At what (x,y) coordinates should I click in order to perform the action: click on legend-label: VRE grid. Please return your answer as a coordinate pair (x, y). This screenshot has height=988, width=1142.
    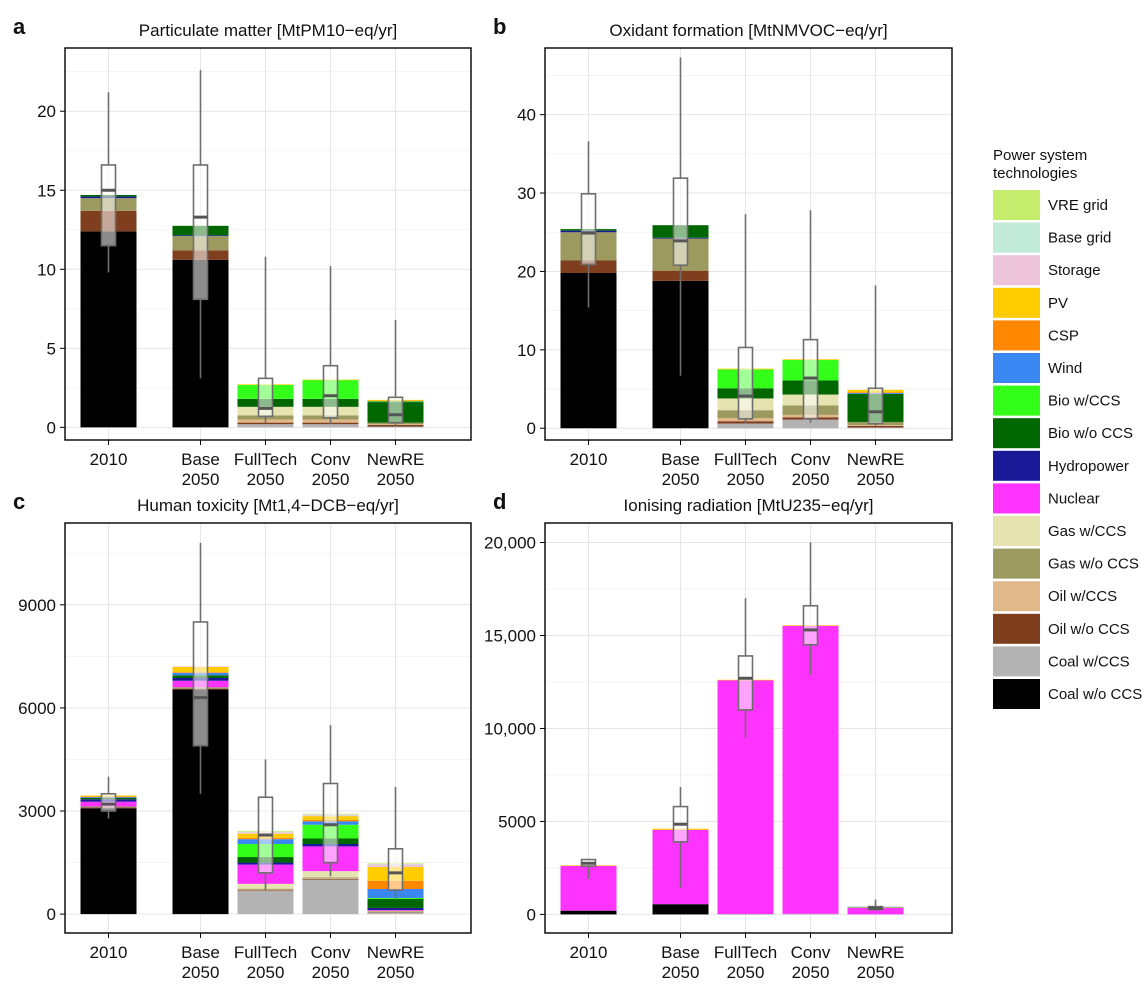
    Looking at the image, I should click on (1078, 205).